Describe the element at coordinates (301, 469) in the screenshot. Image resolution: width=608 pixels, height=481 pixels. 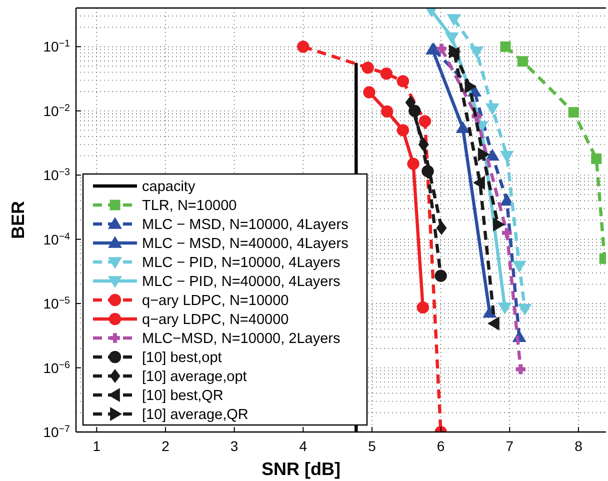
I see `x-axis-title: SNR [dB]` at that location.